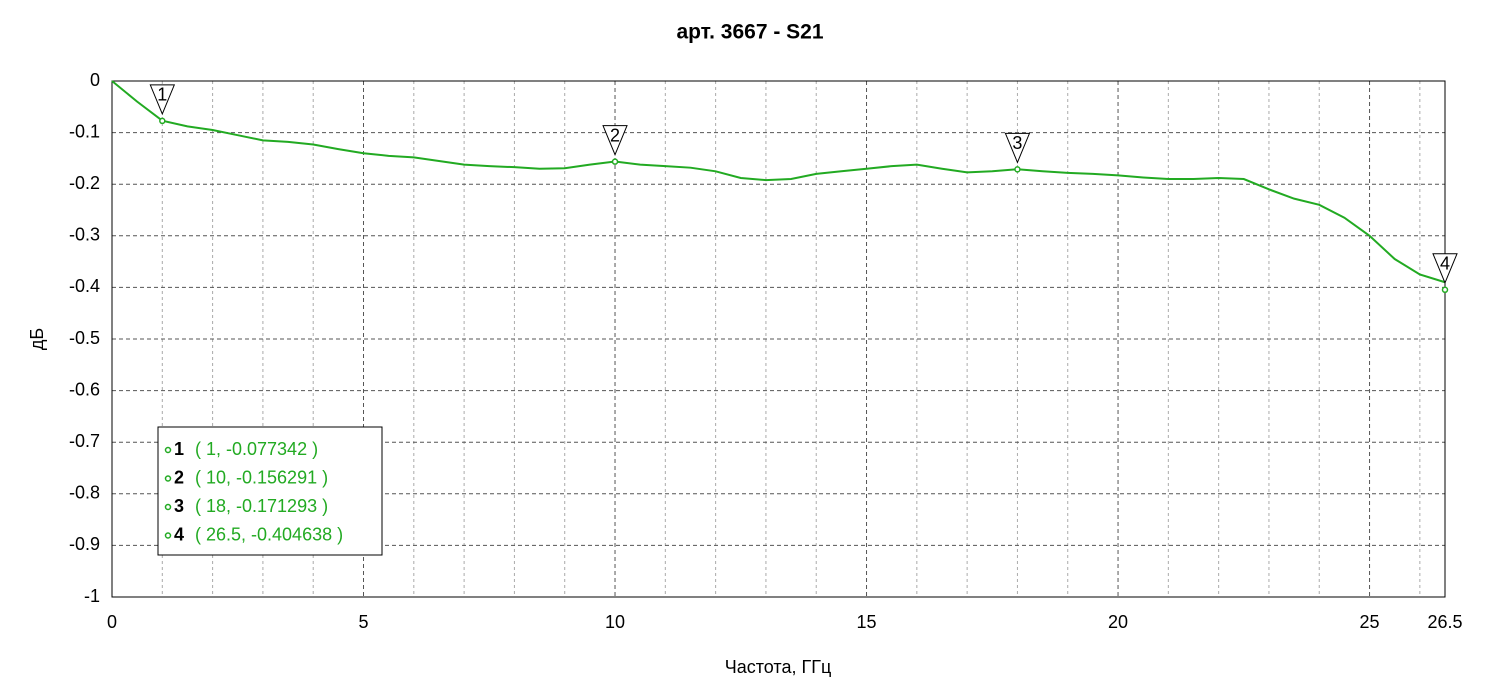 The width and height of the screenshot is (1500, 700). What do you see at coordinates (270, 491) in the screenshot?
I see `legend-box` at bounding box center [270, 491].